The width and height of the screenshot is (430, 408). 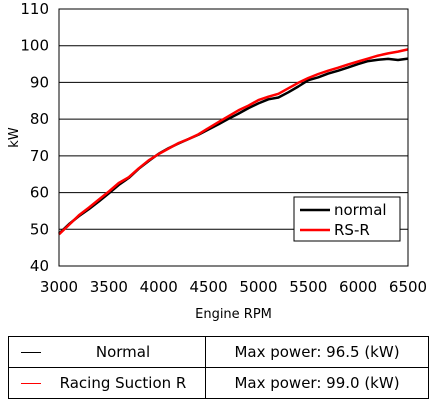 I want to click on x-tick-label: 4000, so click(x=159, y=287).